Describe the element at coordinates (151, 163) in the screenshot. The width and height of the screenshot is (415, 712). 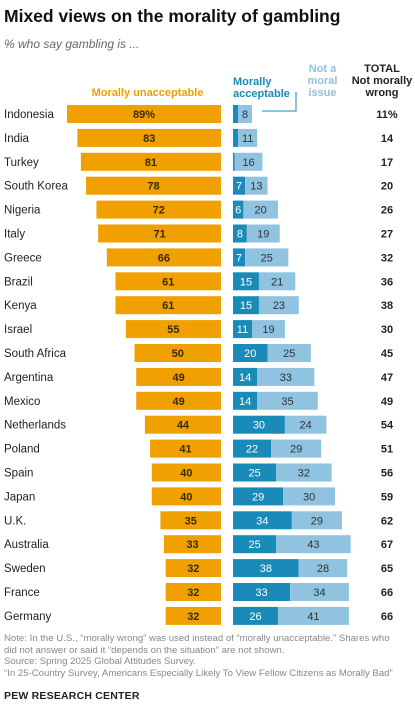
I see `value-morally-unacceptable: 81` at that location.